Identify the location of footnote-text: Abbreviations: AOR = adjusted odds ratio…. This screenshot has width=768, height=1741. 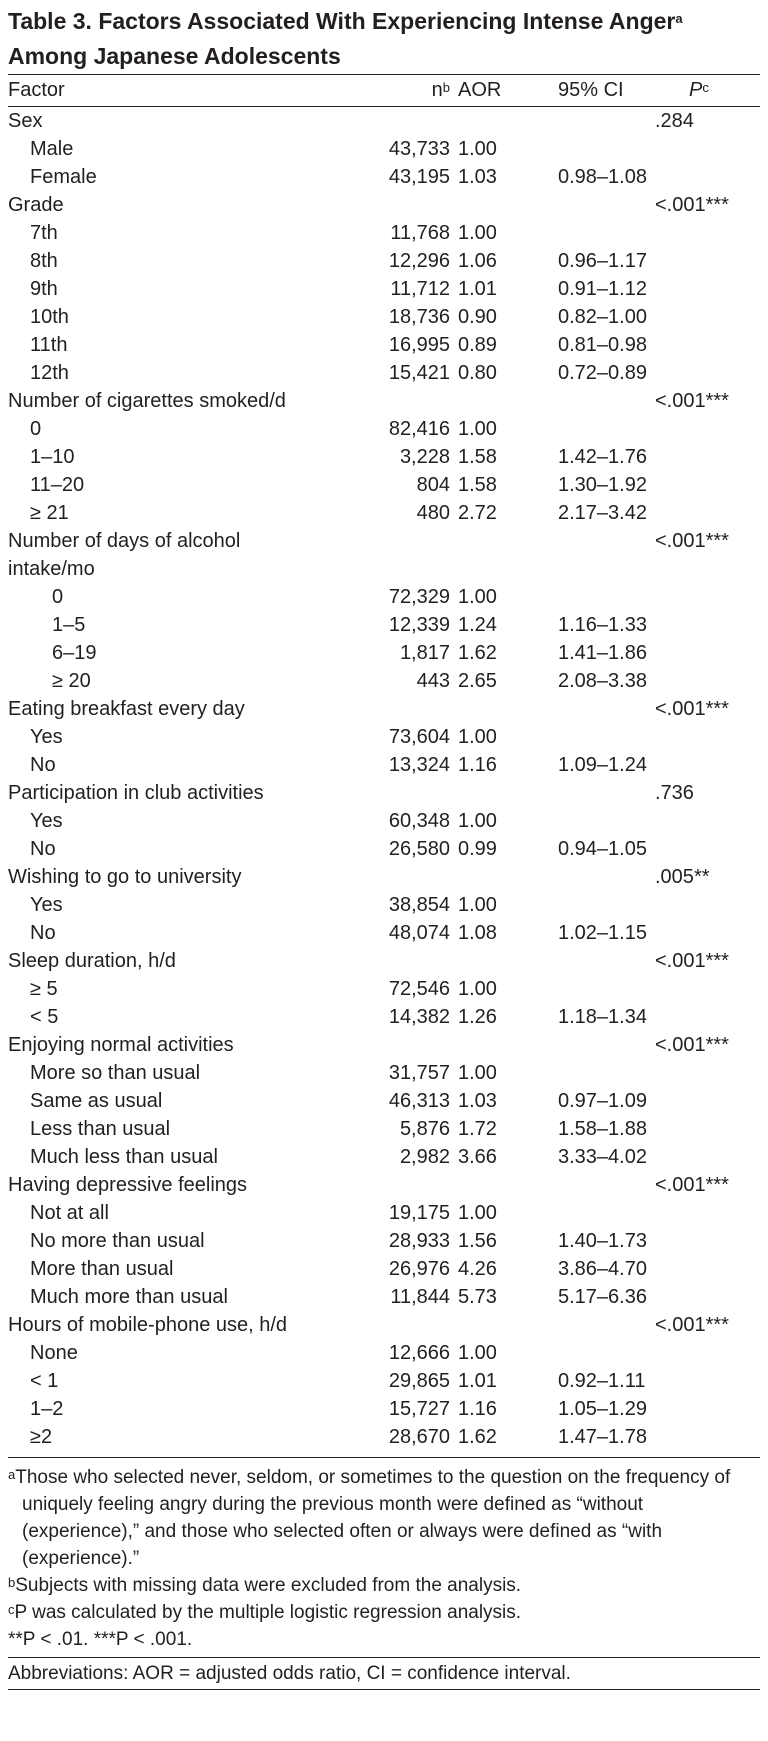
(289, 1673).